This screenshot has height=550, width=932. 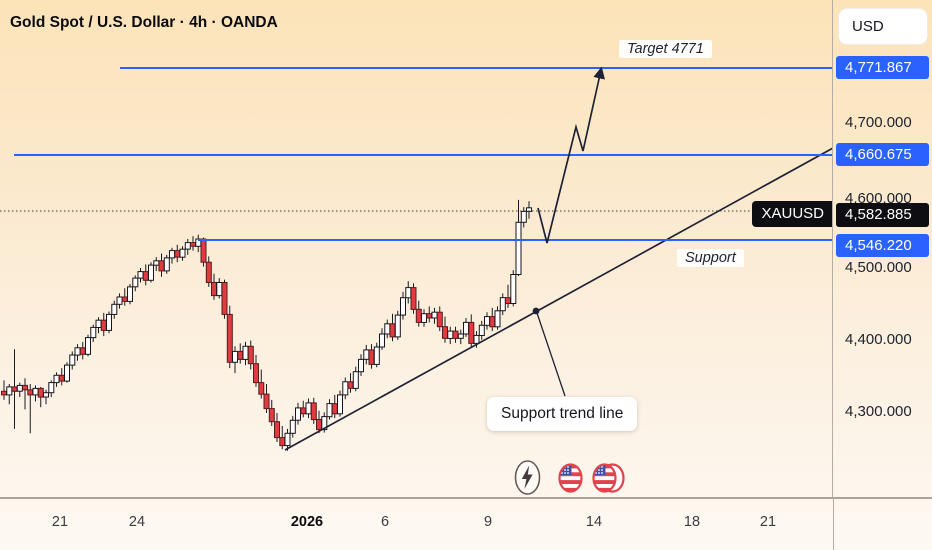 I want to click on level-price-axis-label: 4,546.220, so click(x=882, y=245).